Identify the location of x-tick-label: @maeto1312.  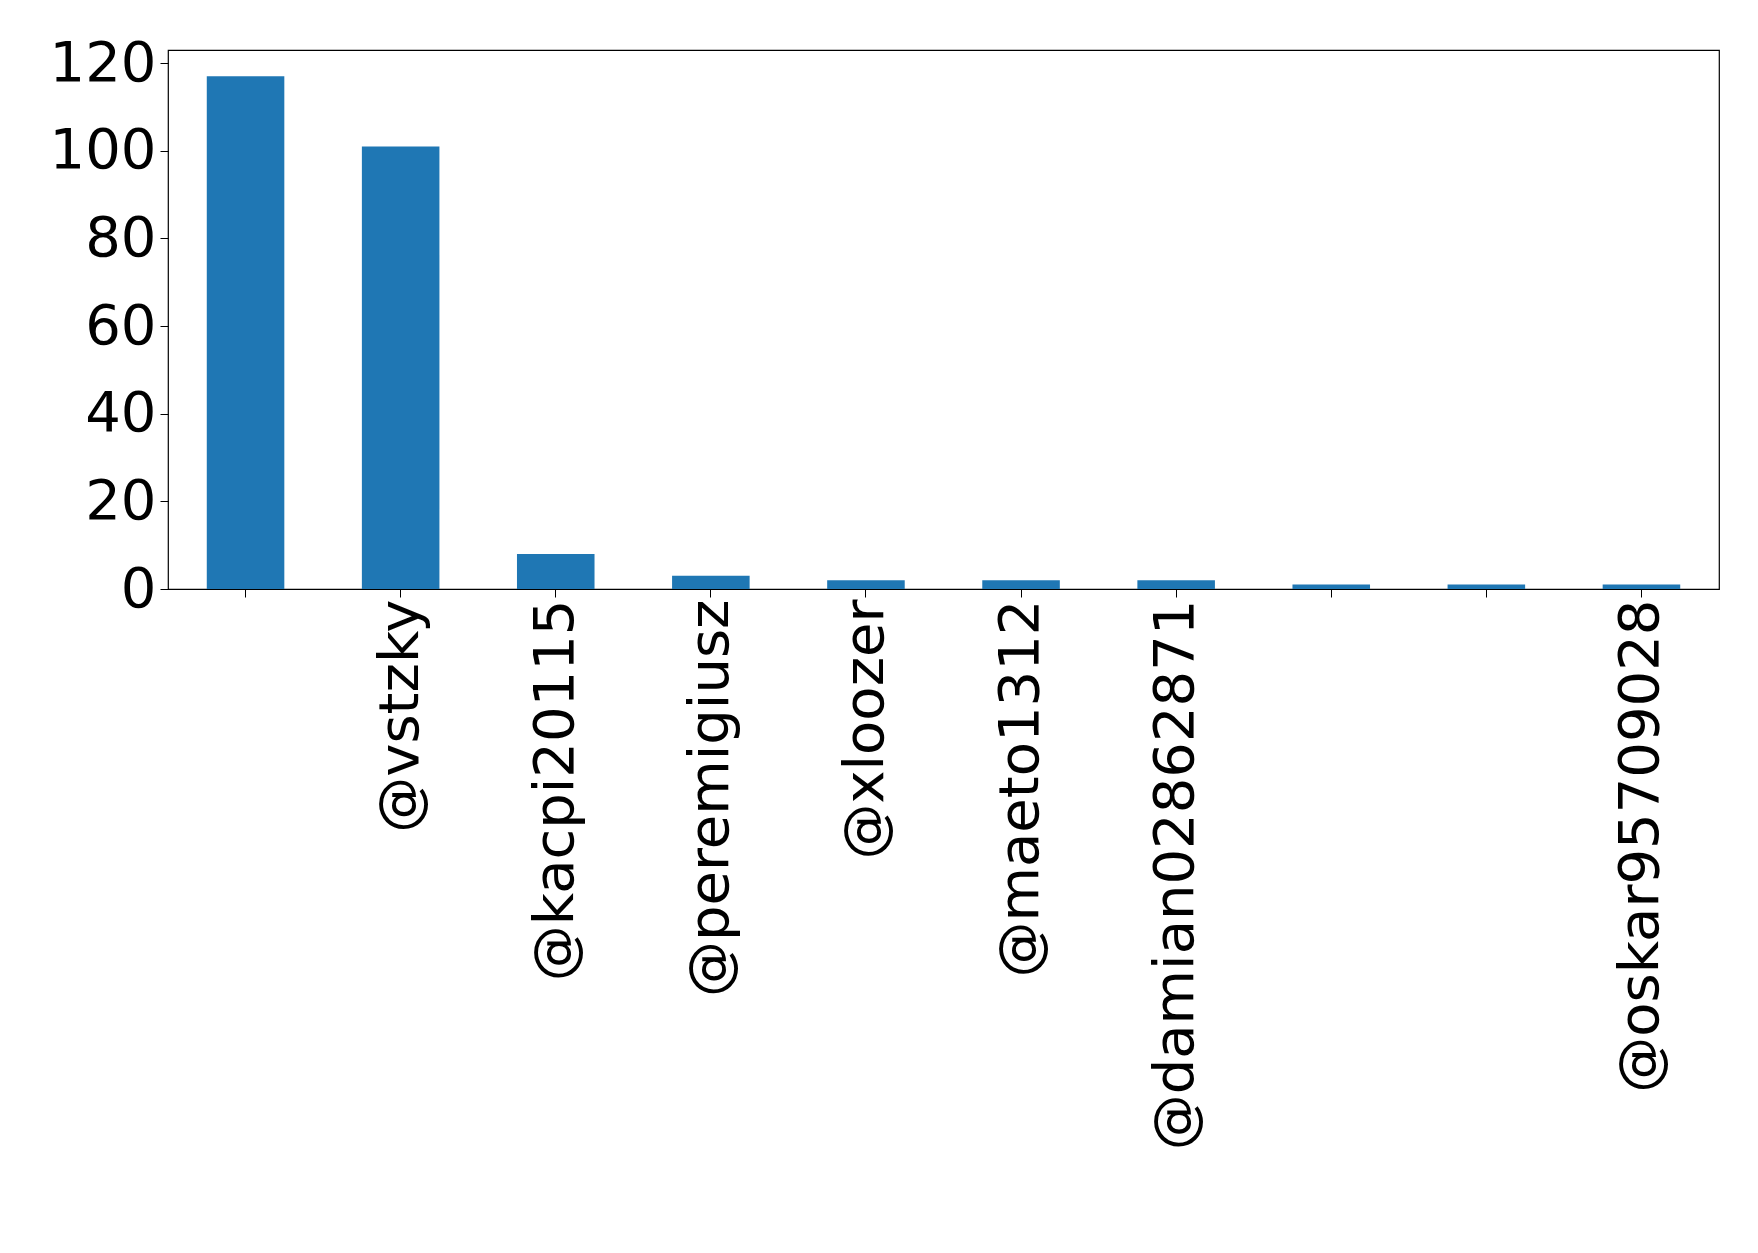
(1019, 788).